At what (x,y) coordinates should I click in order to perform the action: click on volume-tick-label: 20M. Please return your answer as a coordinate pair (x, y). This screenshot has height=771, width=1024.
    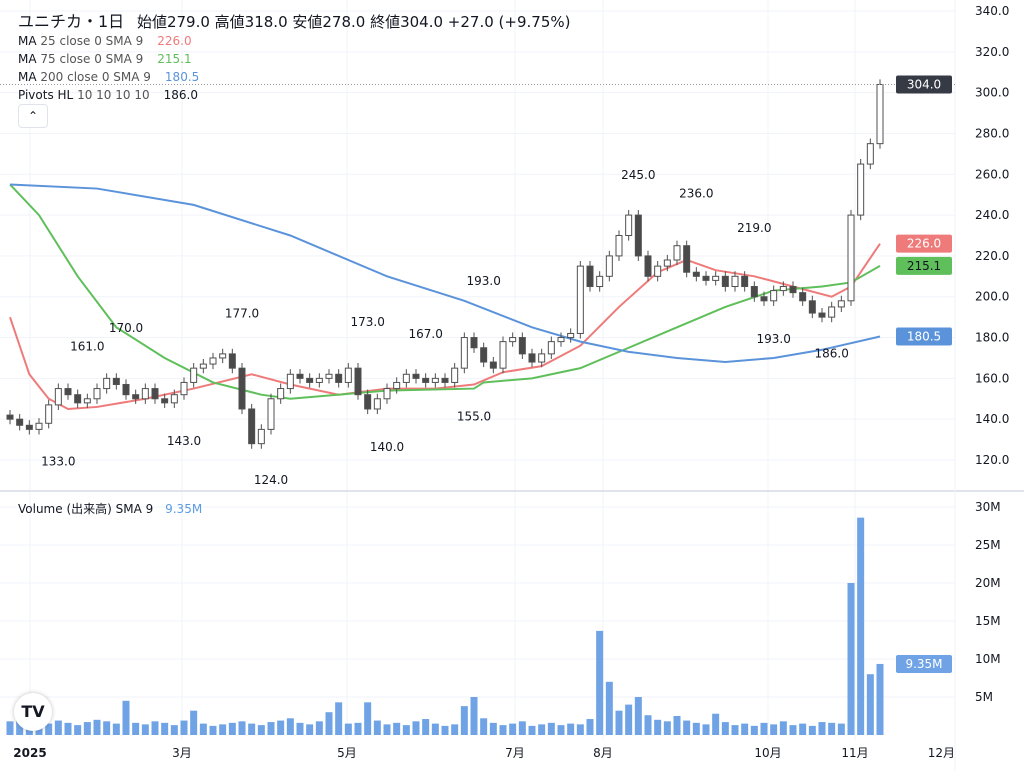
    Looking at the image, I should click on (988, 583).